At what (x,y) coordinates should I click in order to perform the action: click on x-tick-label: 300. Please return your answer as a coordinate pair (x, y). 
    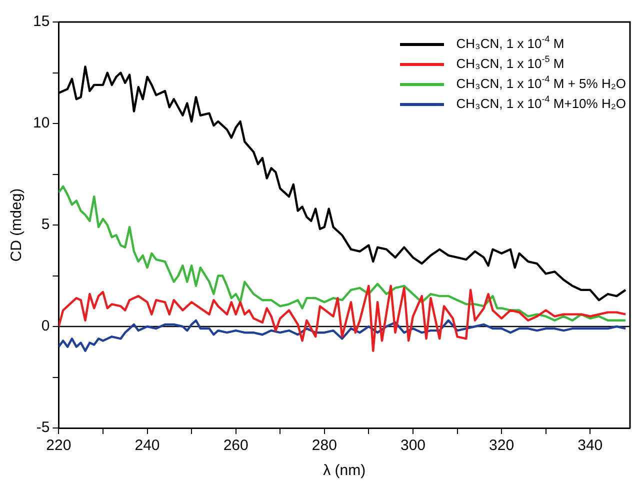
    Looking at the image, I should click on (413, 445).